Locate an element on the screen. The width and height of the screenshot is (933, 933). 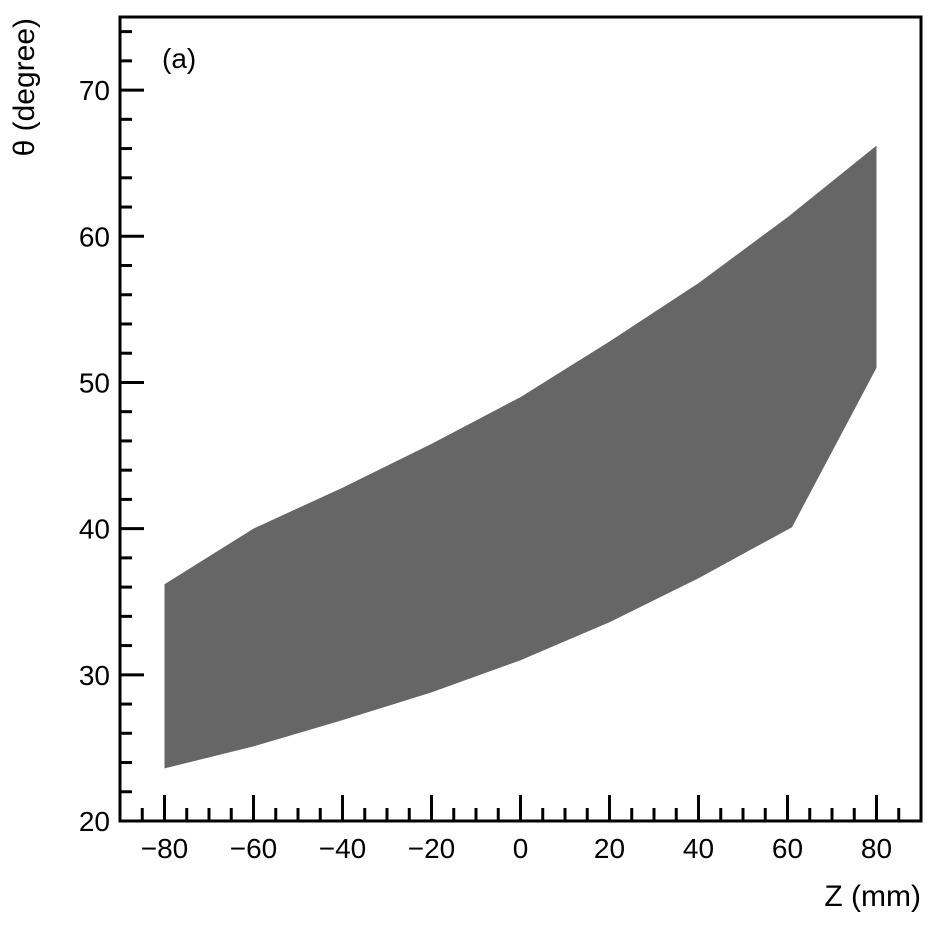
x-axis-ticks is located at coordinates (520, 808).